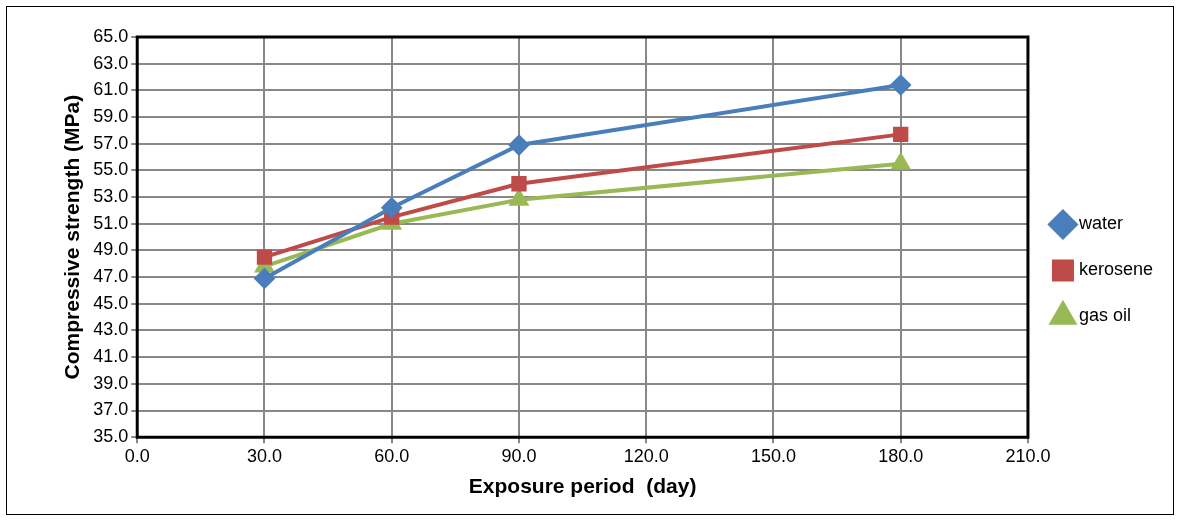 This screenshot has height=521, width=1181. Describe the element at coordinates (111, 89) in the screenshot. I see `y-tick-label: 61.0` at that location.